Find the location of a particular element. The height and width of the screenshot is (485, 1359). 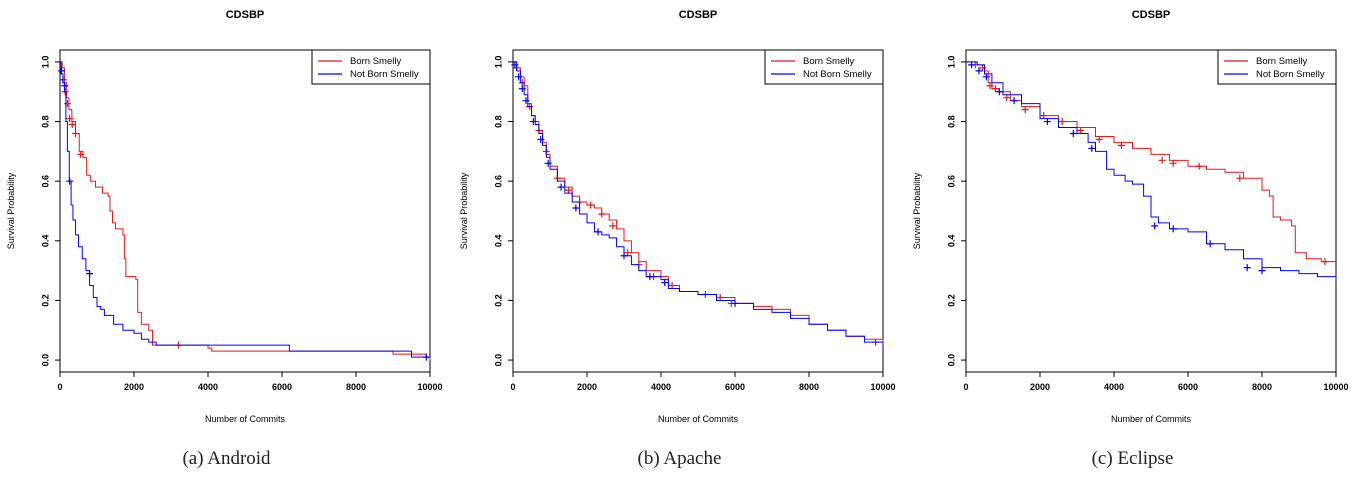

series-not-born-smelly-line is located at coordinates (1151, 170).